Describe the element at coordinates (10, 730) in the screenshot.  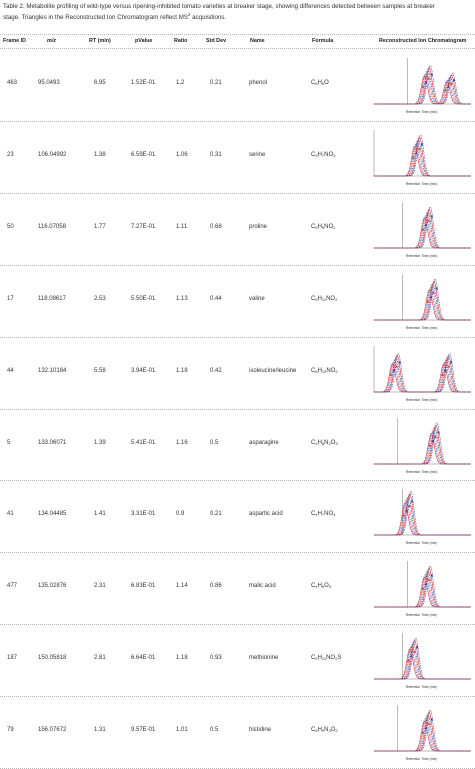
I see `cell-frame-id: 79` at that location.